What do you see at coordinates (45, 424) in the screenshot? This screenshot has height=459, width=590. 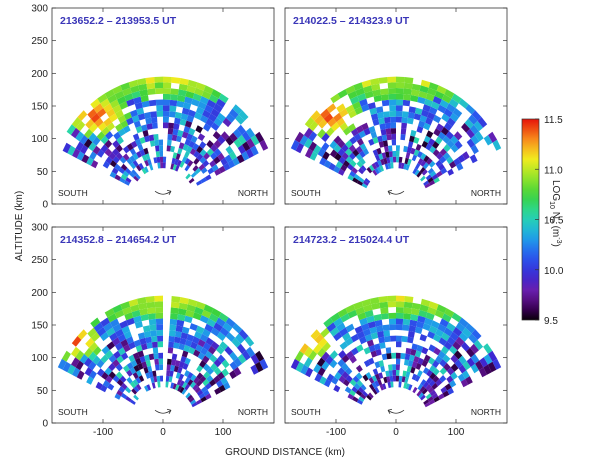 I see `y-tick-label: 0` at bounding box center [45, 424].